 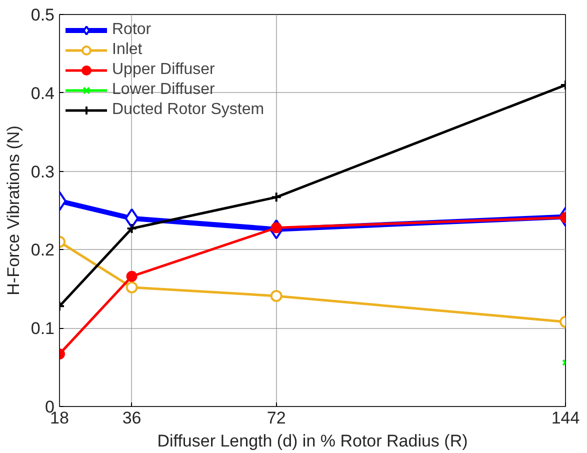 What do you see at coordinates (42, 15) in the screenshot?
I see `y-tick-label: 0.5` at bounding box center [42, 15].